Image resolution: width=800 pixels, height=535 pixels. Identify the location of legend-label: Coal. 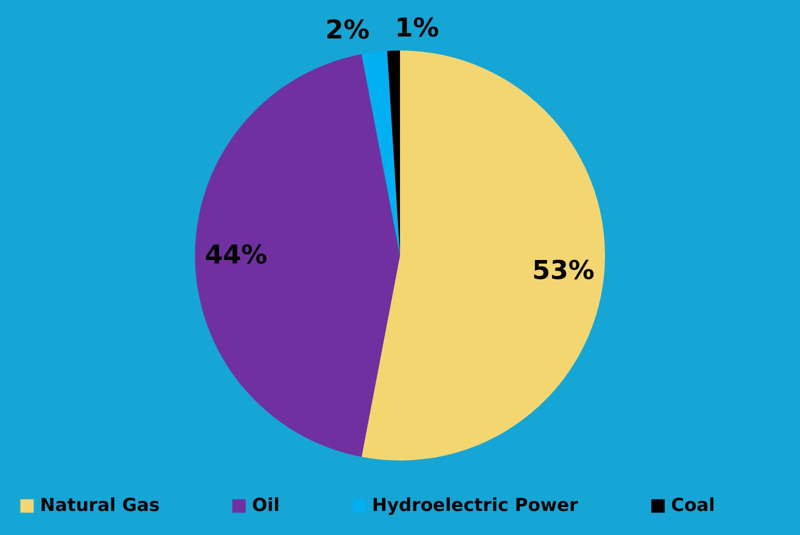
(693, 505).